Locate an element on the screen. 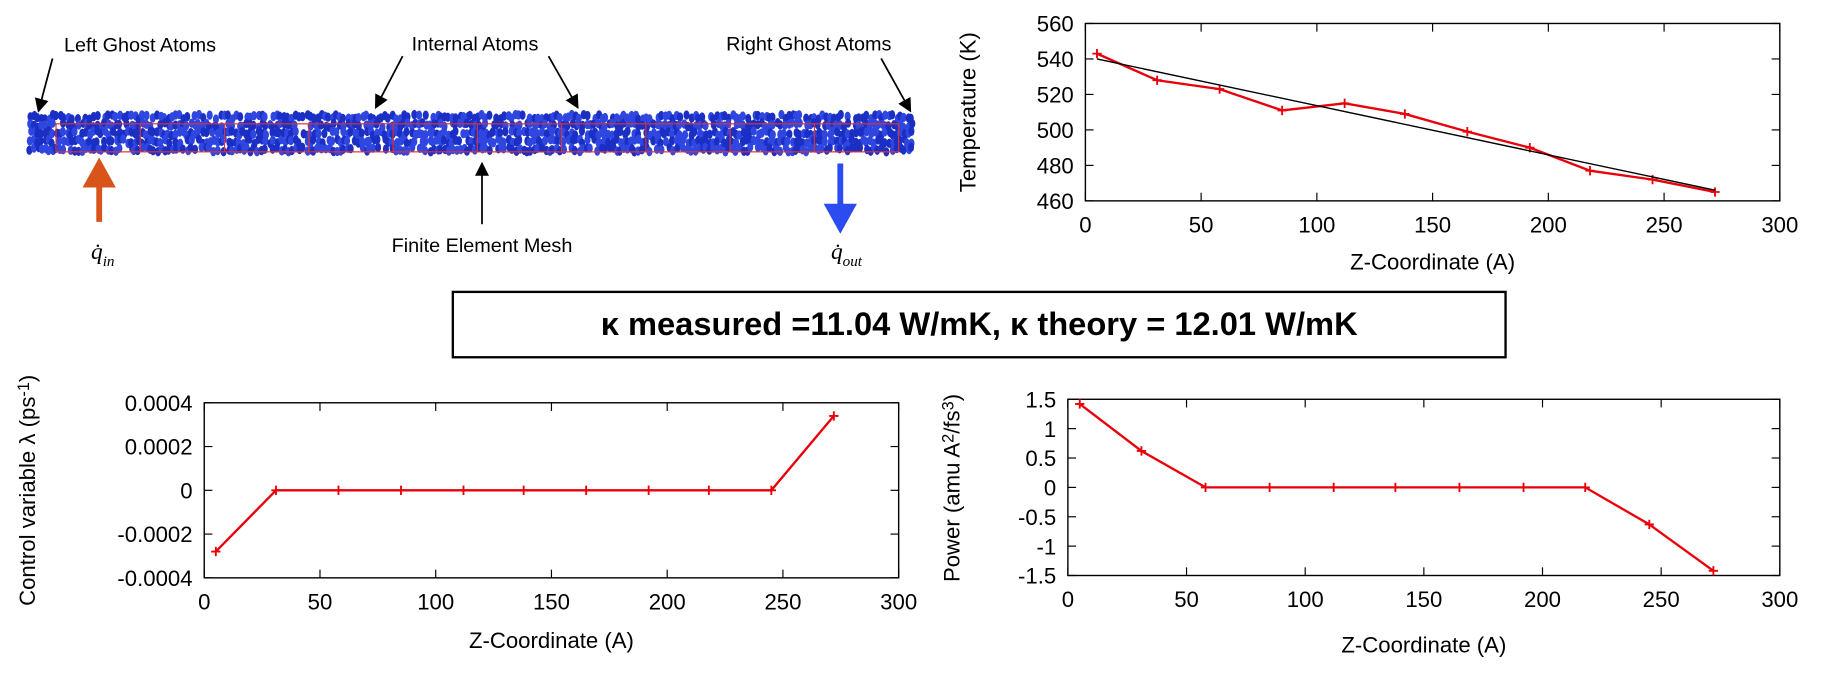 Image resolution: width=1830 pixels, height=674 pixels. x-tick-label: 200 is located at coordinates (1542, 599).